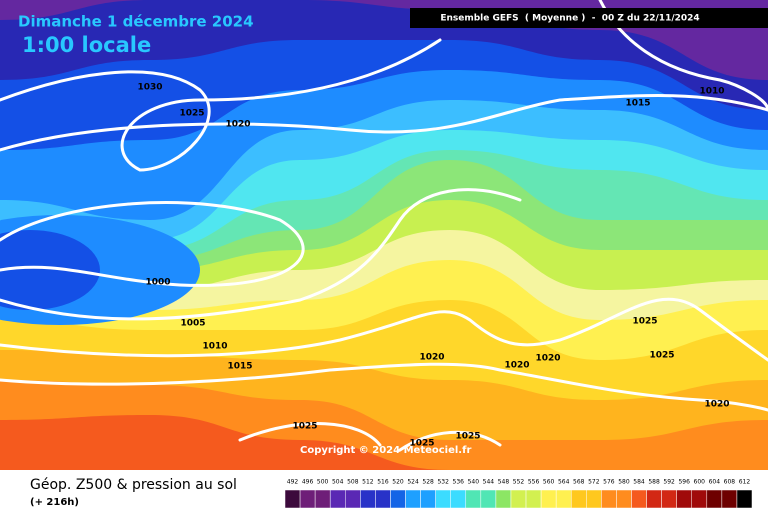 This screenshot has width=768, height=516. What do you see at coordinates (715, 482) in the screenshot?
I see `scale-label: 604` at bounding box center [715, 482].